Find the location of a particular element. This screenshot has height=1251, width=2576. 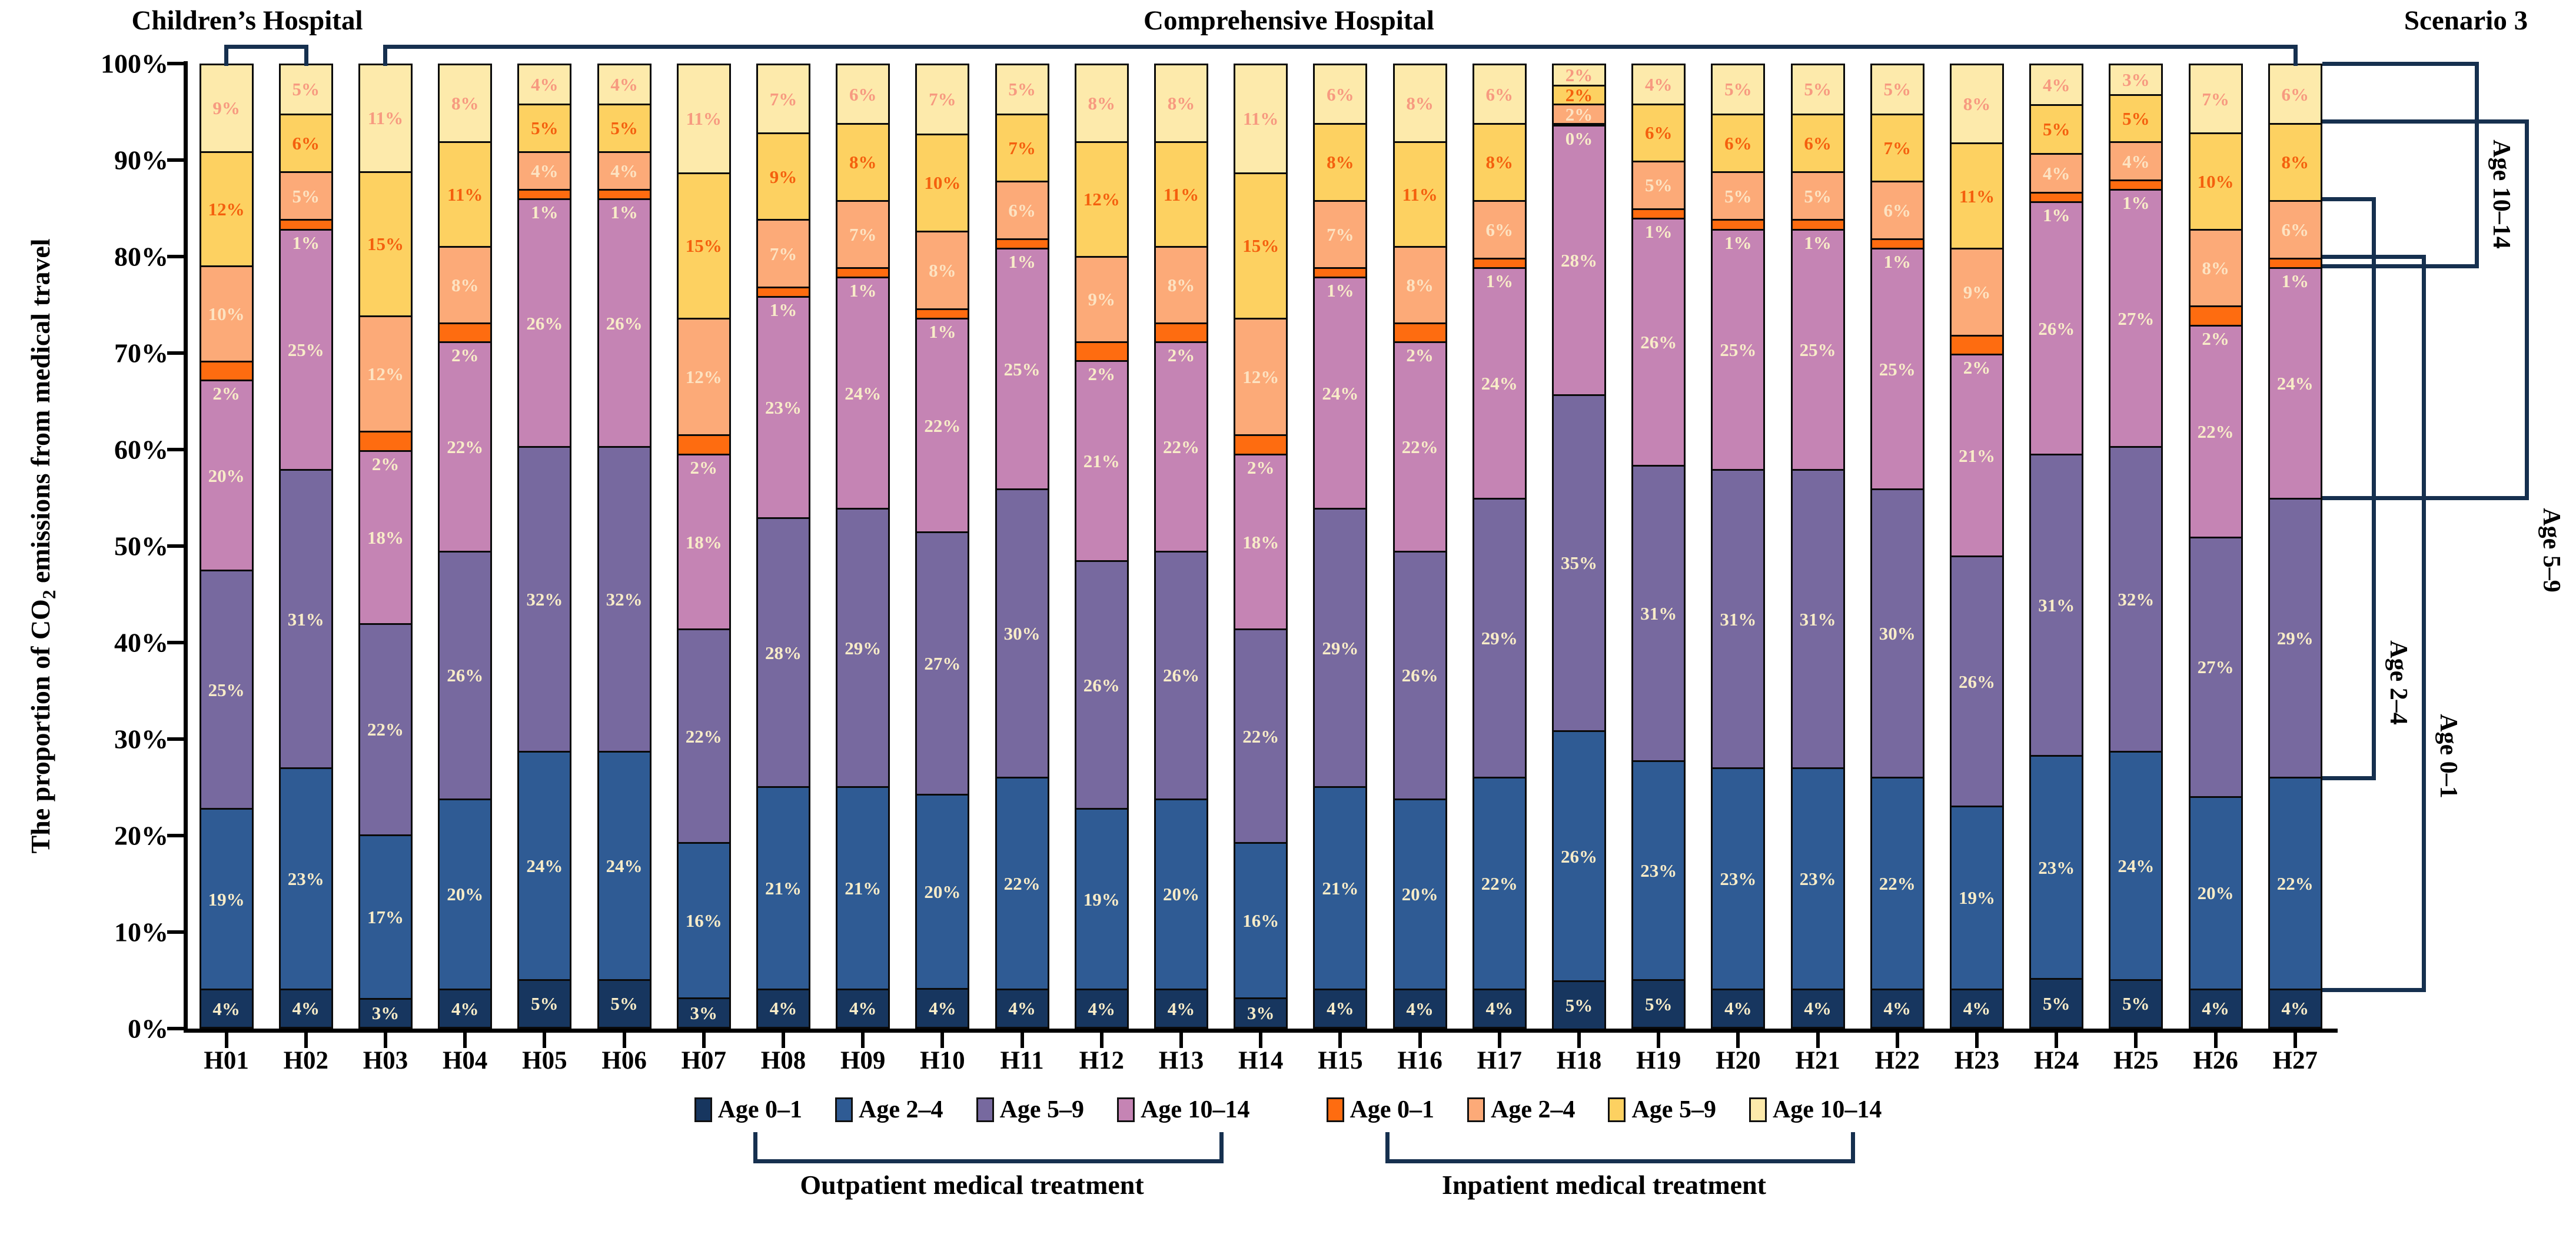

bar-segment-H05-inpatient-5: 4% is located at coordinates (544, 170).